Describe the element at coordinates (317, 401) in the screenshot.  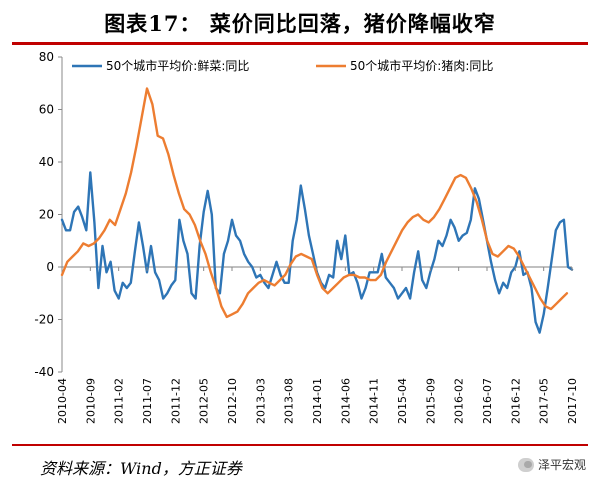
I see `x-tick-label: 2014-01` at that location.